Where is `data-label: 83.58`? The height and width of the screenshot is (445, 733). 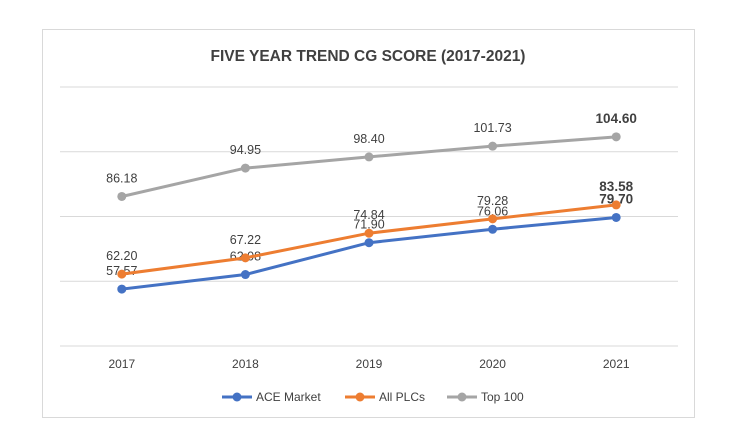 data-label: 83.58 is located at coordinates (616, 186).